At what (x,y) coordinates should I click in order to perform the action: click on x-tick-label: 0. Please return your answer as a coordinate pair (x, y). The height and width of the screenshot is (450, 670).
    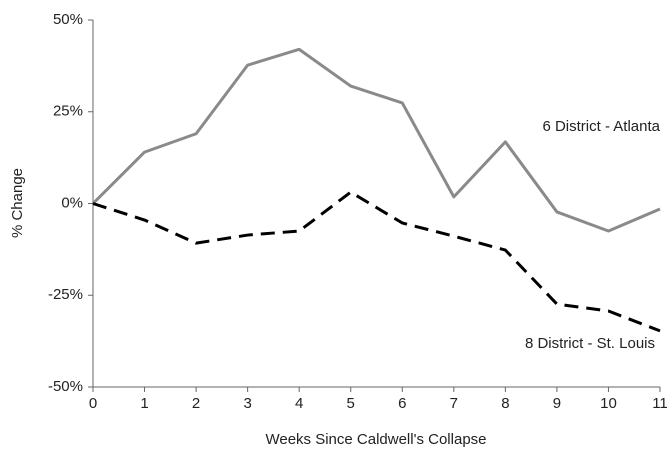
    Looking at the image, I should click on (93, 403).